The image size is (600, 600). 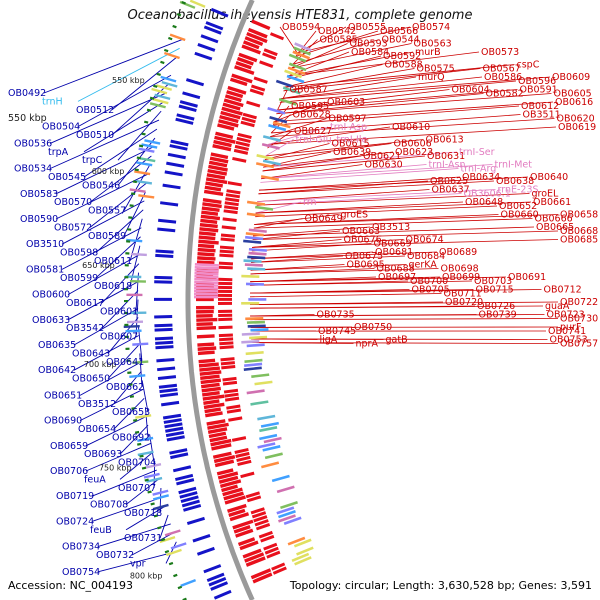 I want to click on gene-label-left: OB0642, so click(x=57, y=370).